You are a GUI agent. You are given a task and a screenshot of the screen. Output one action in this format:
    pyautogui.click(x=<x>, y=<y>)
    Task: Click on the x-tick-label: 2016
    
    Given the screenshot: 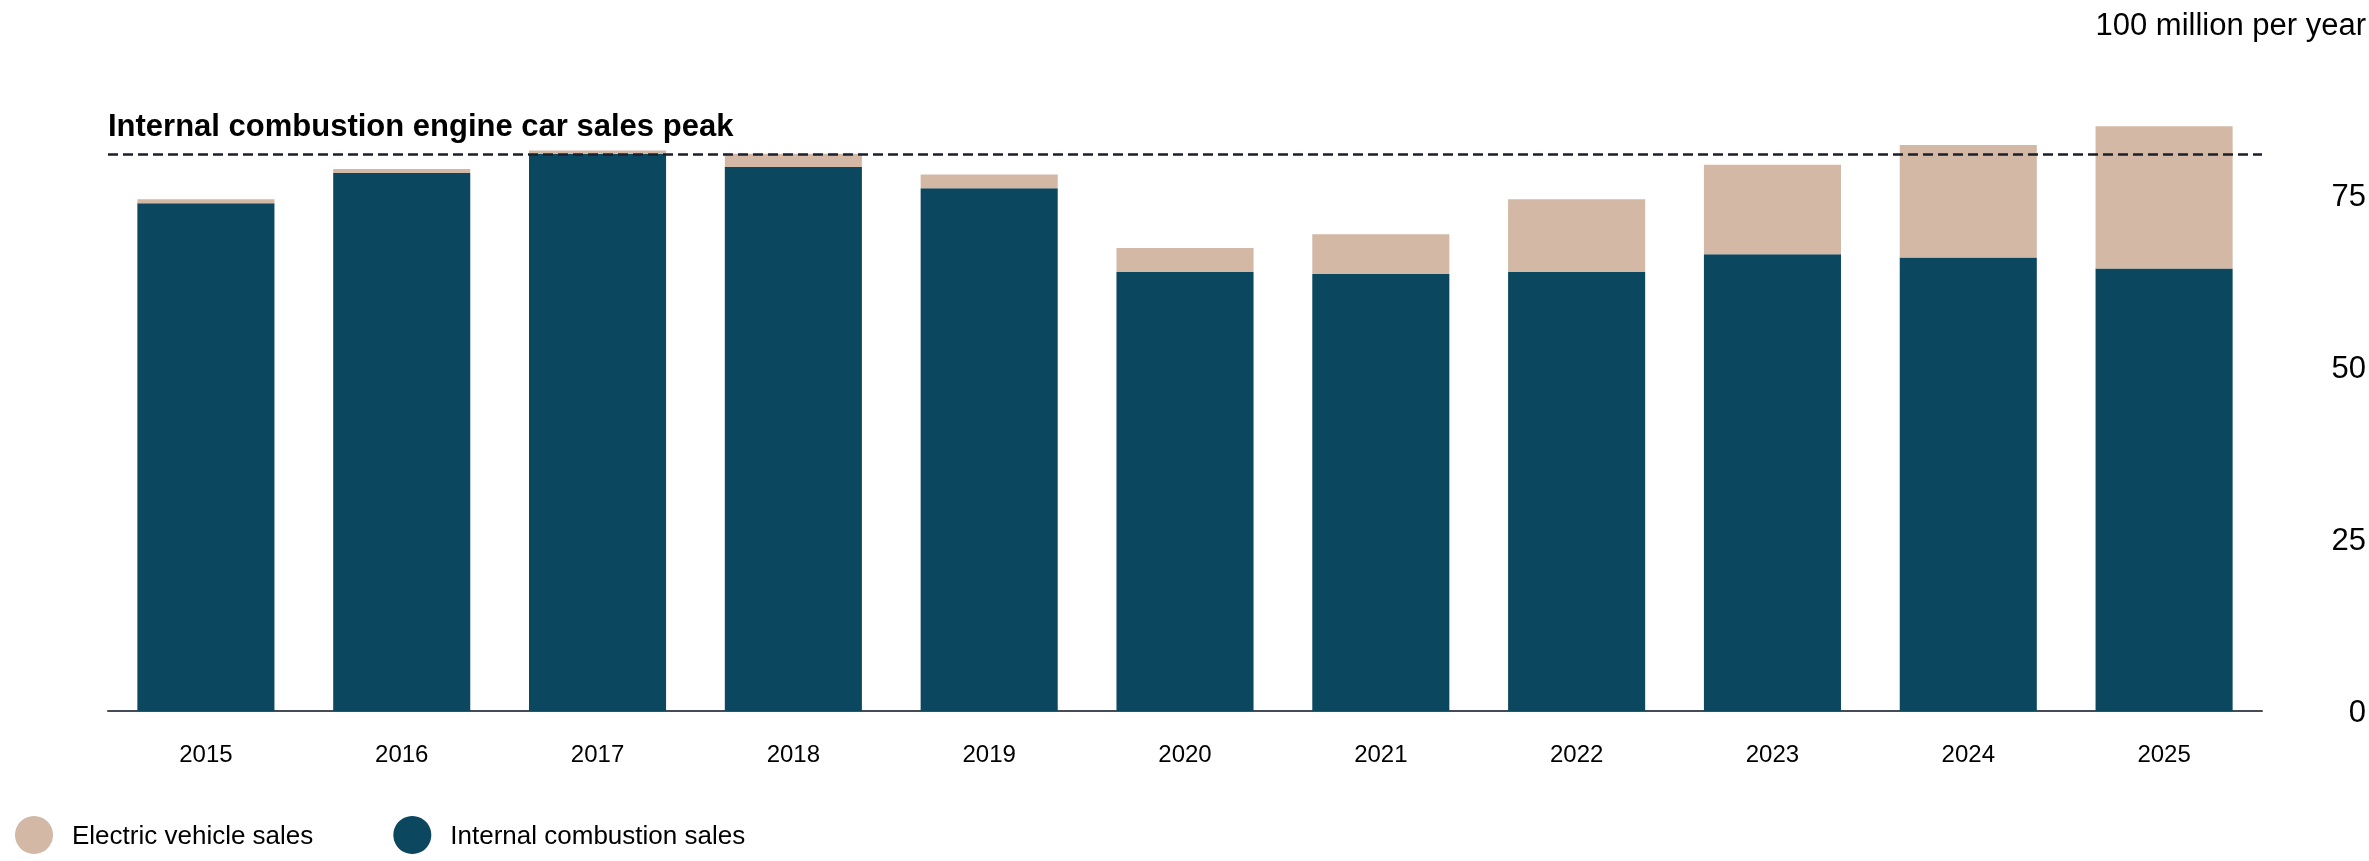 What is the action you would take?
    pyautogui.click(x=402, y=753)
    